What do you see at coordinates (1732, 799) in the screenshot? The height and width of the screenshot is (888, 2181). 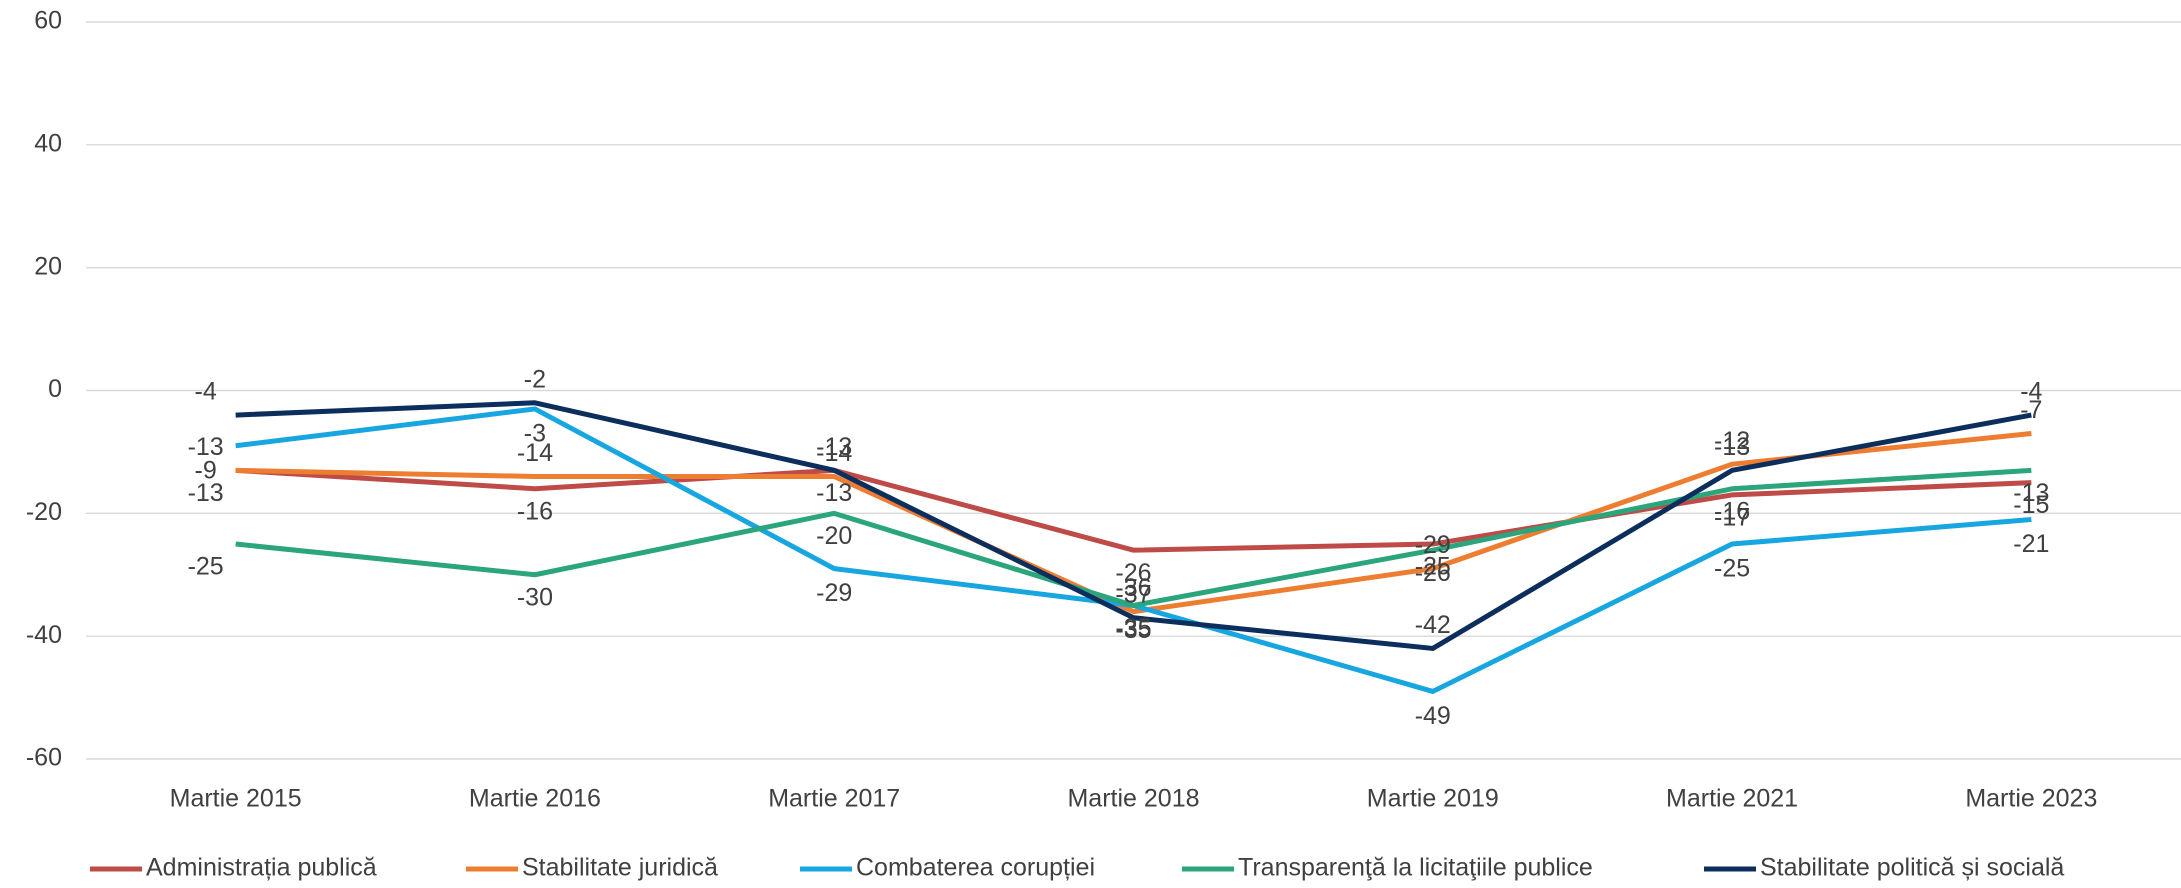 I see `x-tick-label: Martie 2021` at bounding box center [1732, 799].